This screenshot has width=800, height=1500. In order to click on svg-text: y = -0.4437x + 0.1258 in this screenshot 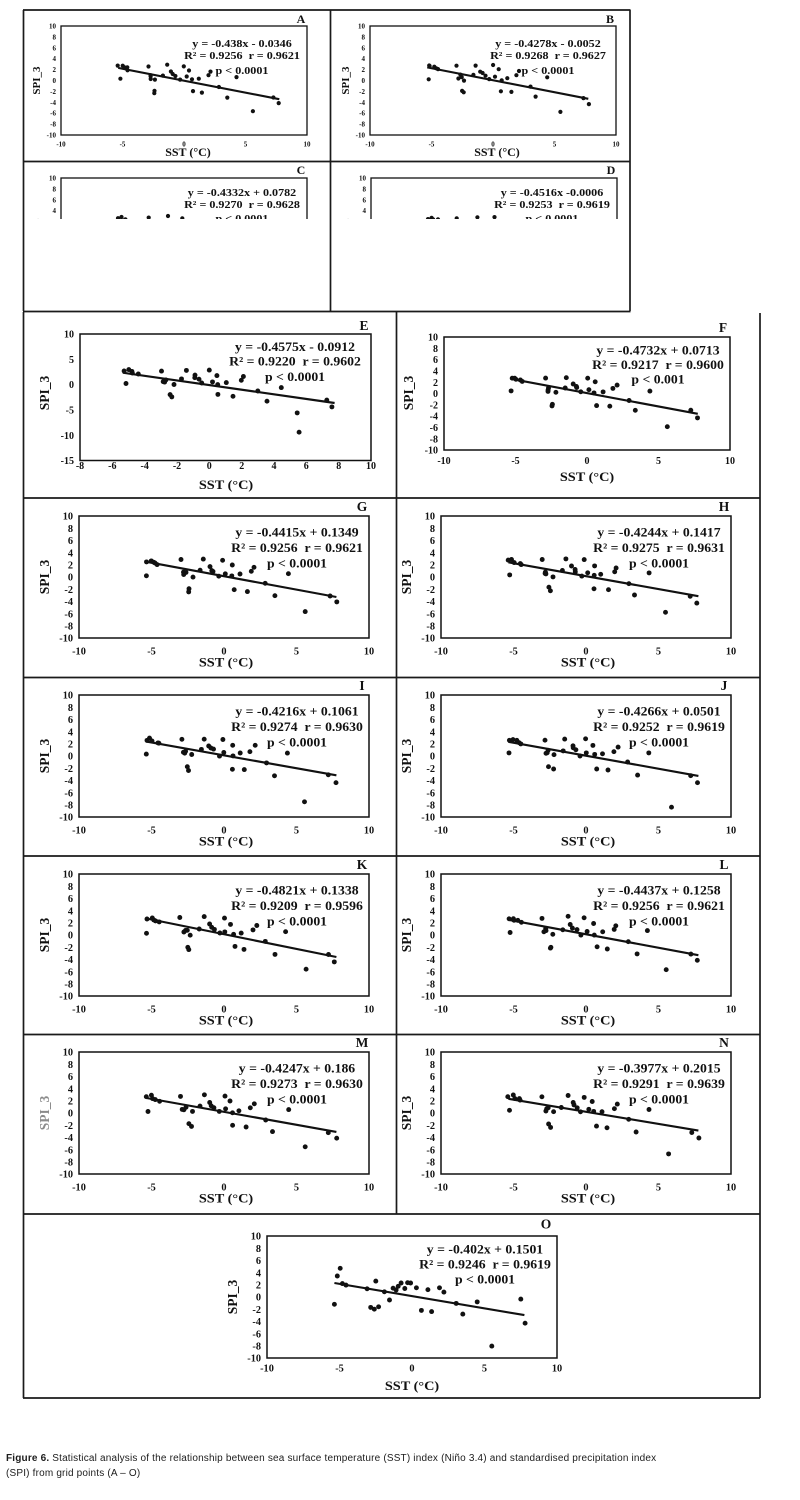, I will do `click(659, 890)`.